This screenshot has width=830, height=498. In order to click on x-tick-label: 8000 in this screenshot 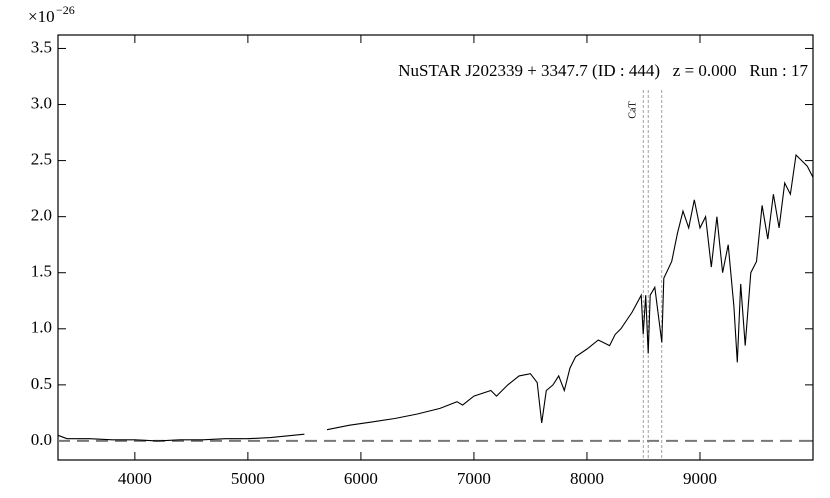, I will do `click(587, 478)`.